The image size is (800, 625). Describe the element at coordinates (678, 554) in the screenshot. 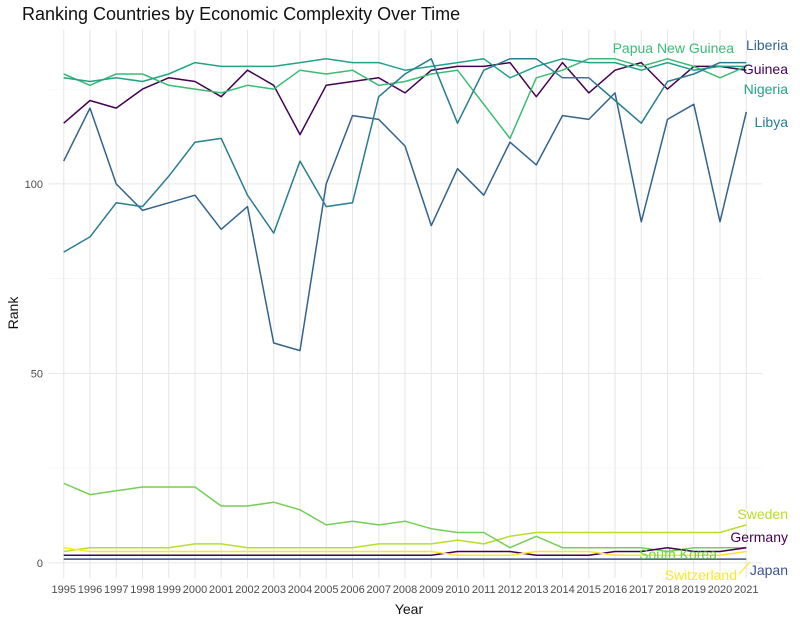

I see `series-label-south-korea: South Korea` at that location.